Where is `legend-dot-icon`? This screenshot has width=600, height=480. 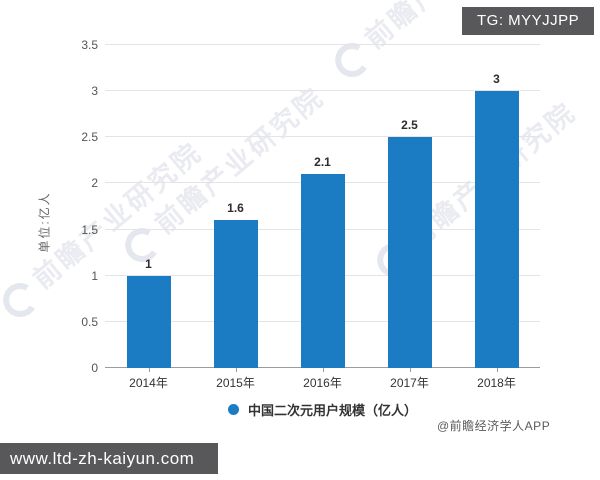 legend-dot-icon is located at coordinates (233, 409).